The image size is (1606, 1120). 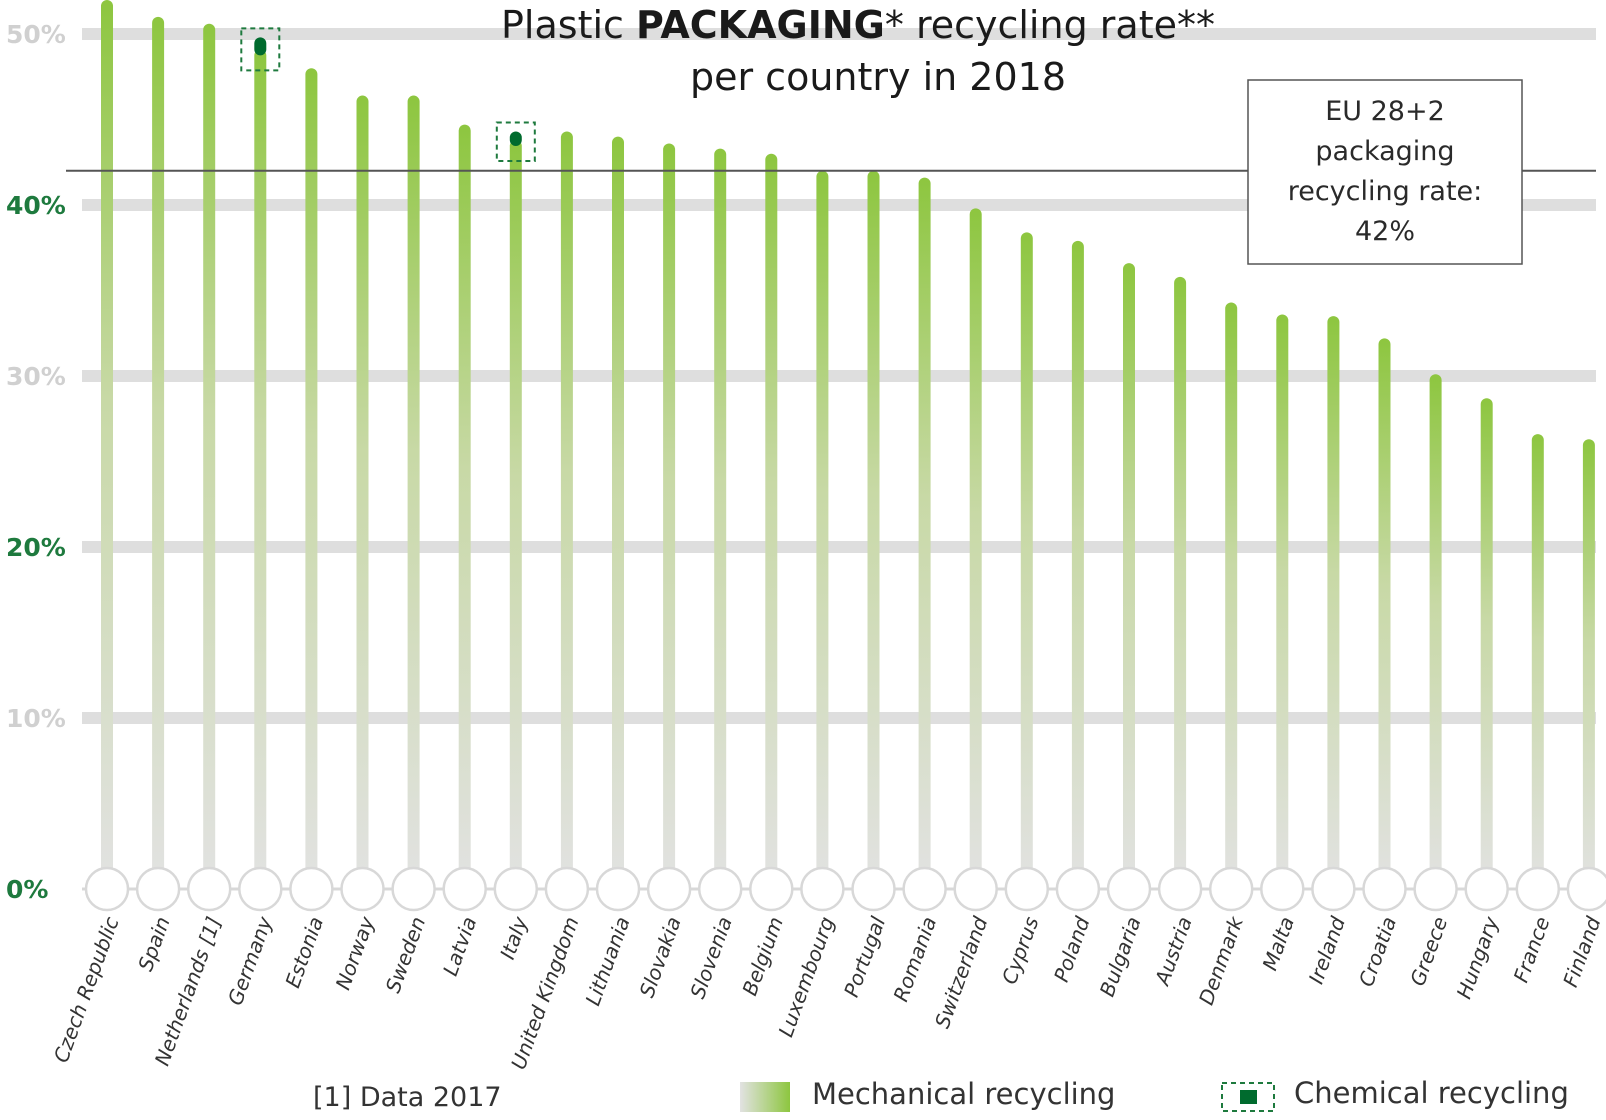 What do you see at coordinates (1154, 1094) in the screenshot?
I see `legend: Mechanical recycling Chemical recycling` at bounding box center [1154, 1094].